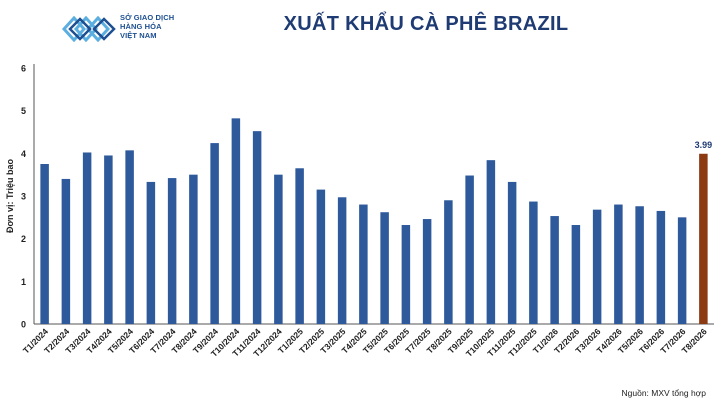  What do you see at coordinates (512, 252) in the screenshot?
I see `bar-T11/2025` at bounding box center [512, 252].